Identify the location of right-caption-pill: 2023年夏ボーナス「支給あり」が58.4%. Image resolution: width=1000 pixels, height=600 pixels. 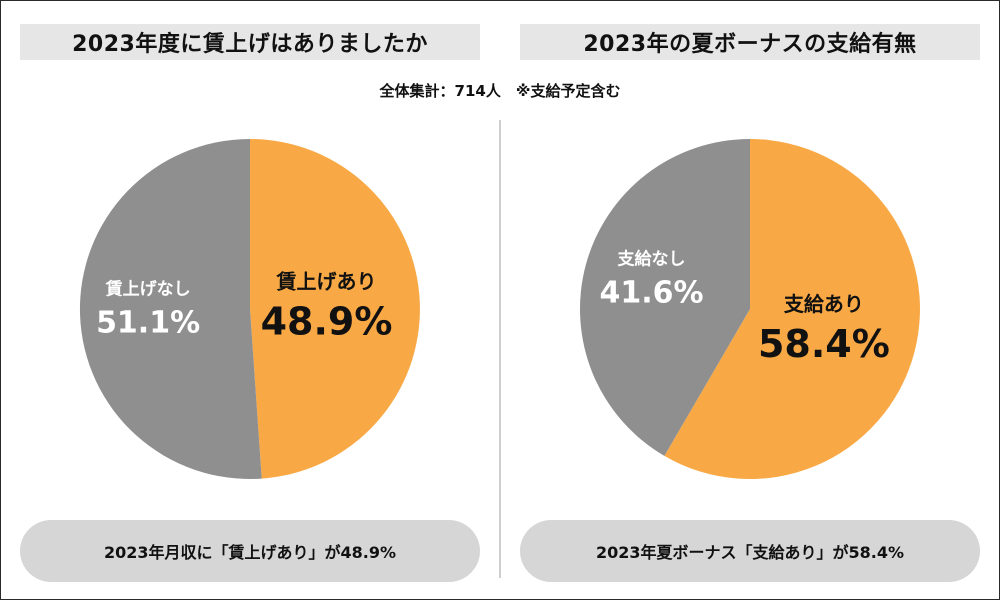
(750, 551).